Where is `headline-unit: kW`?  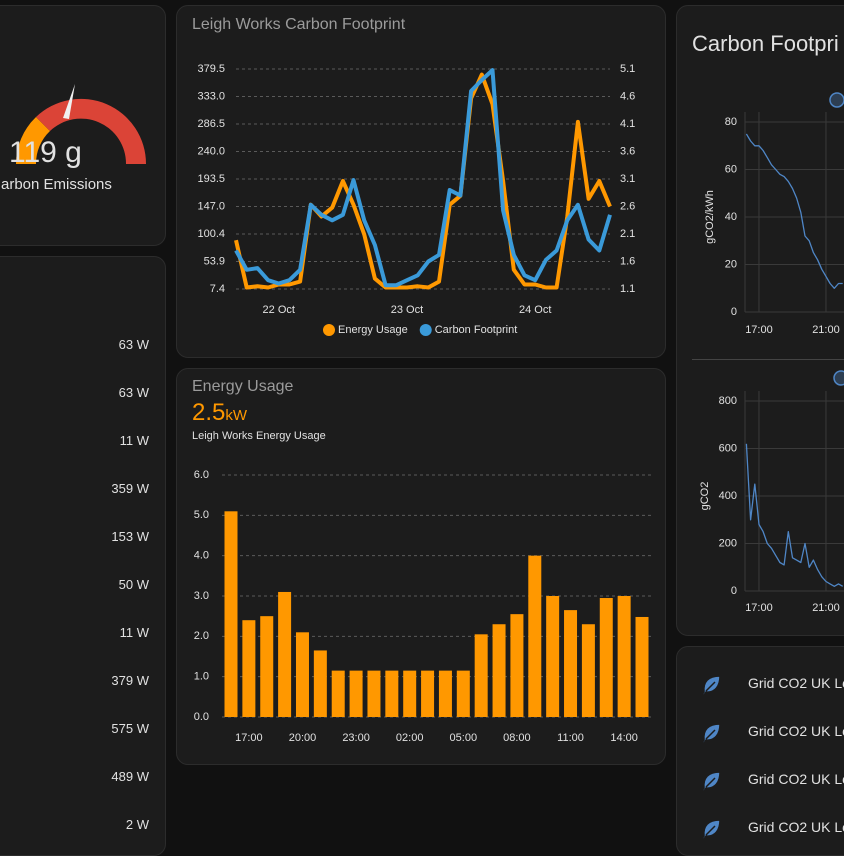
headline-unit: kW is located at coordinates (236, 415).